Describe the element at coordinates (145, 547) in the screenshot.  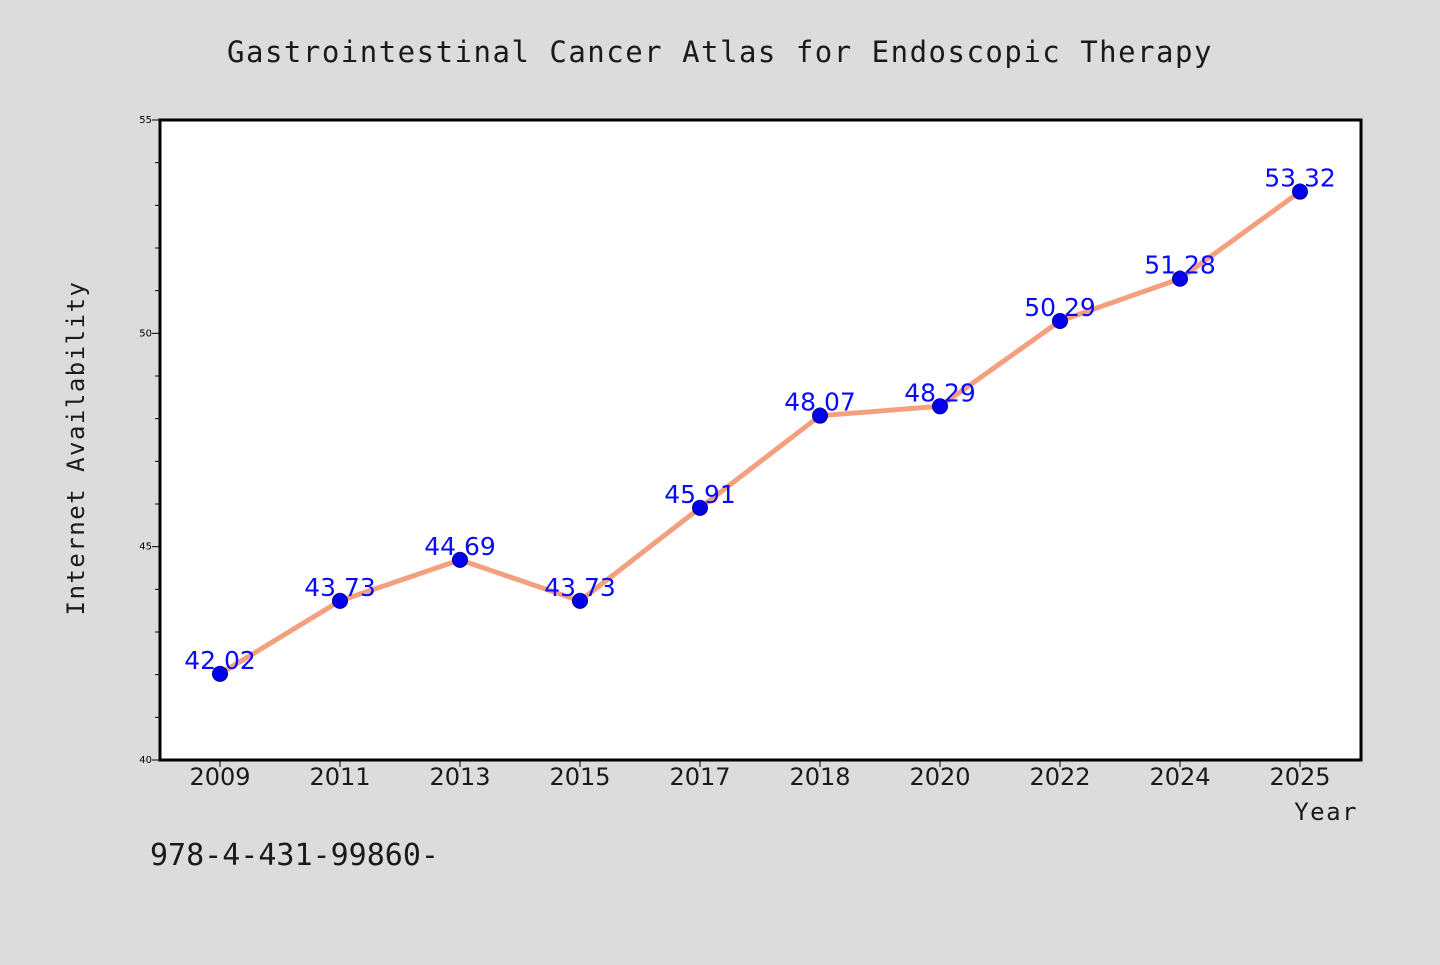
I see `y-tick-label: 45` at that location.